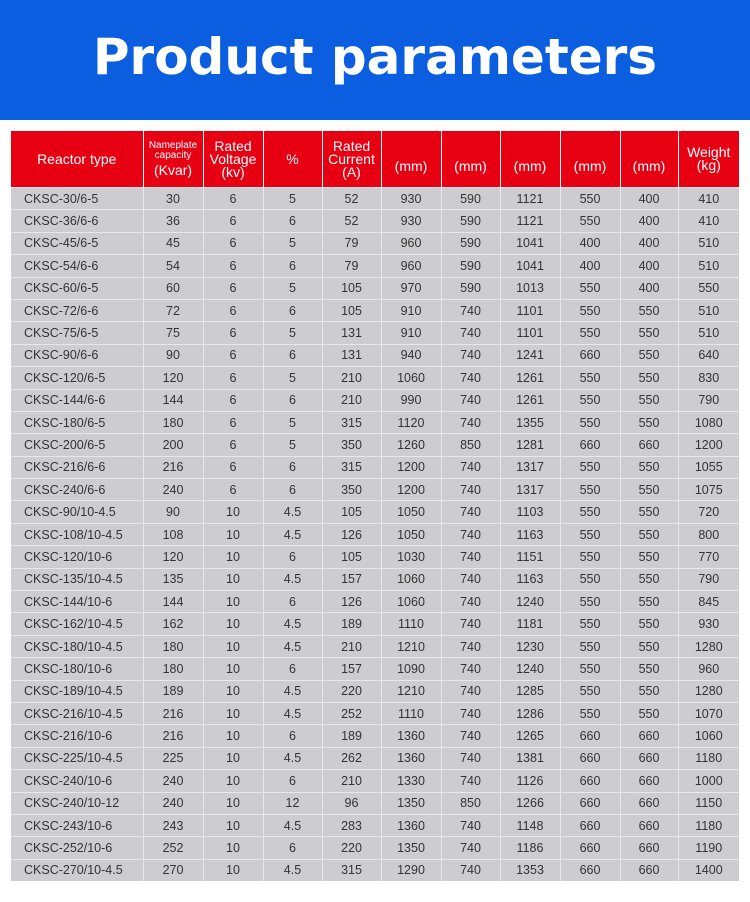 Image resolution: width=750 pixels, height=902 pixels. I want to click on column-header: Reactor type, so click(77, 159).